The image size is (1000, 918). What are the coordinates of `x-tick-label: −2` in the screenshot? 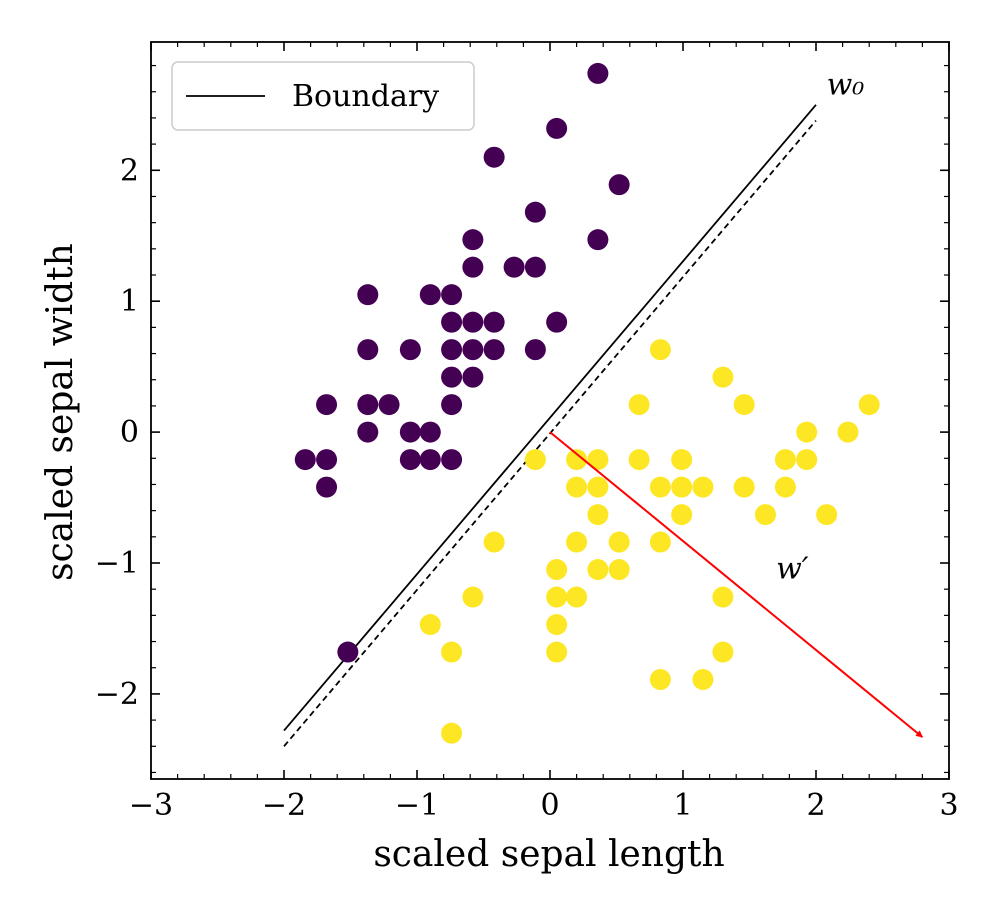 It's located at (284, 805).